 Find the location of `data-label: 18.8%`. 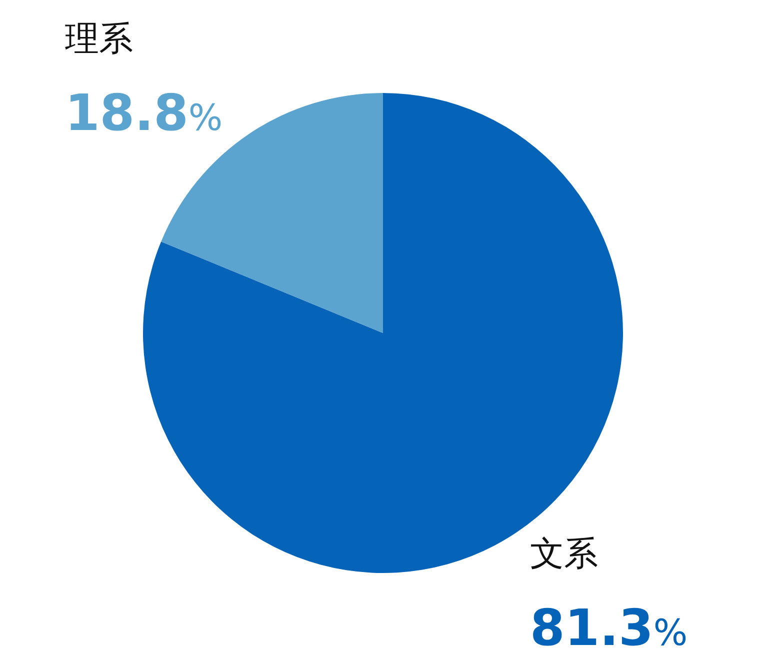

data-label: 18.8% is located at coordinates (144, 113).